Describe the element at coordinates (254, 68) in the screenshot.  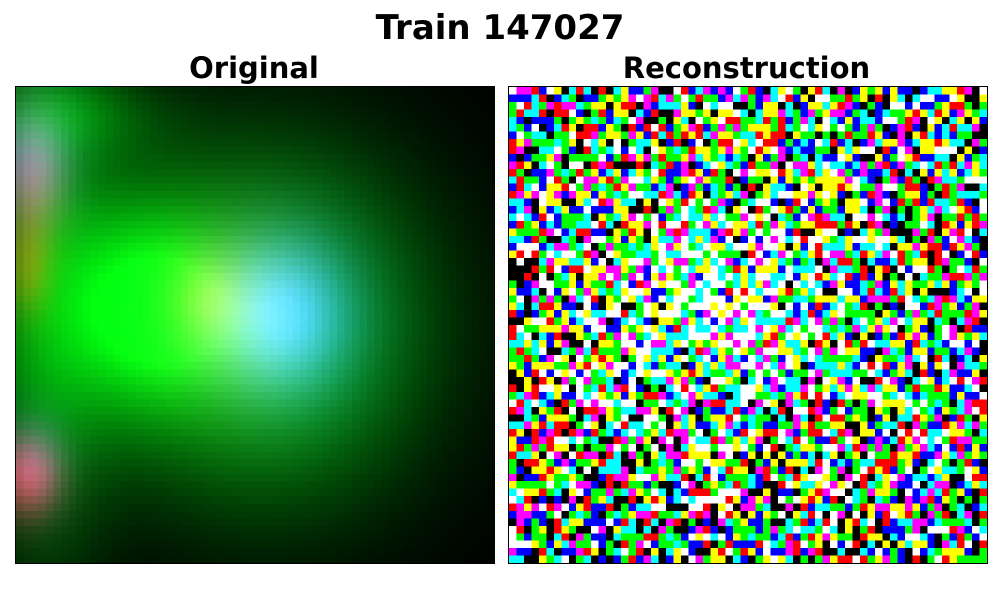
I see `original-panel-title: Original` at that location.